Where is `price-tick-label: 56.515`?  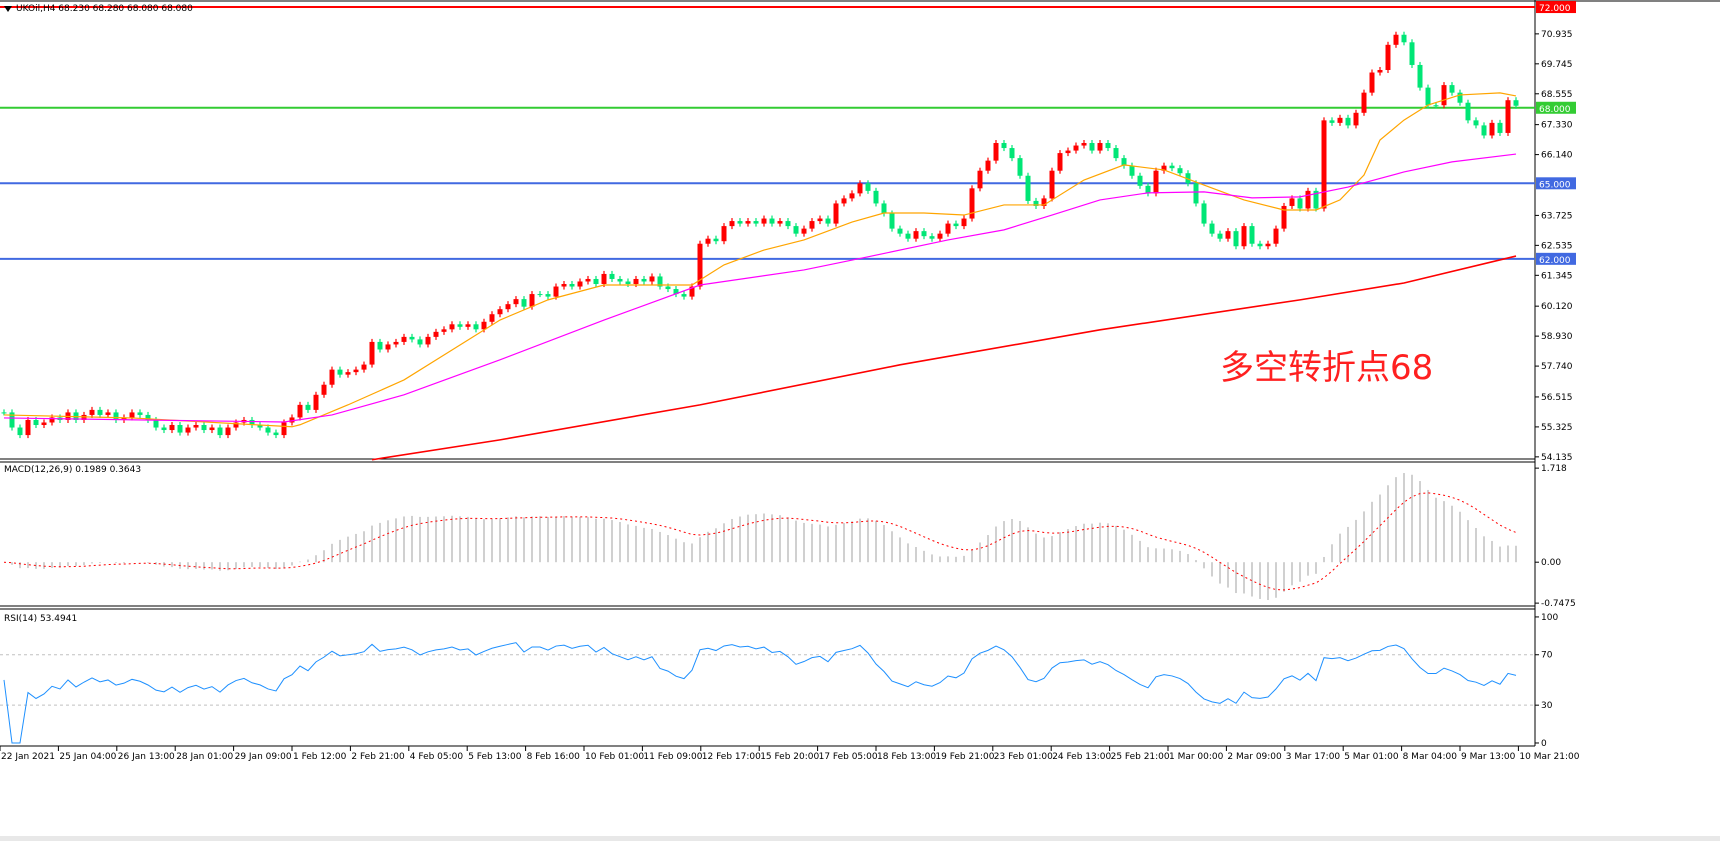 price-tick-label: 56.515 is located at coordinates (1557, 398).